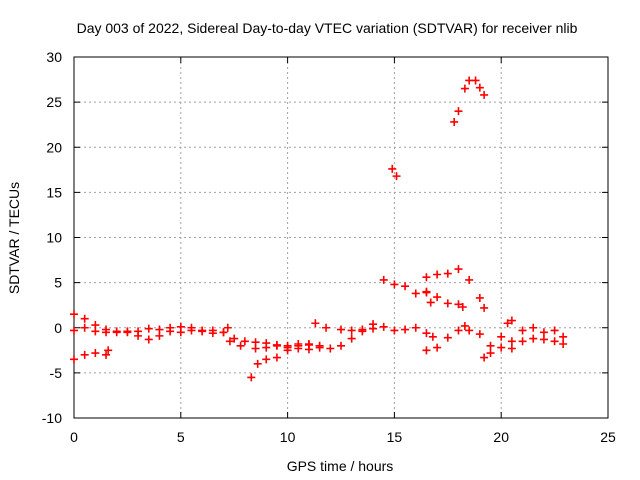 The height and width of the screenshot is (480, 640). What do you see at coordinates (288, 437) in the screenshot?
I see `x-tick-label: 10` at bounding box center [288, 437].